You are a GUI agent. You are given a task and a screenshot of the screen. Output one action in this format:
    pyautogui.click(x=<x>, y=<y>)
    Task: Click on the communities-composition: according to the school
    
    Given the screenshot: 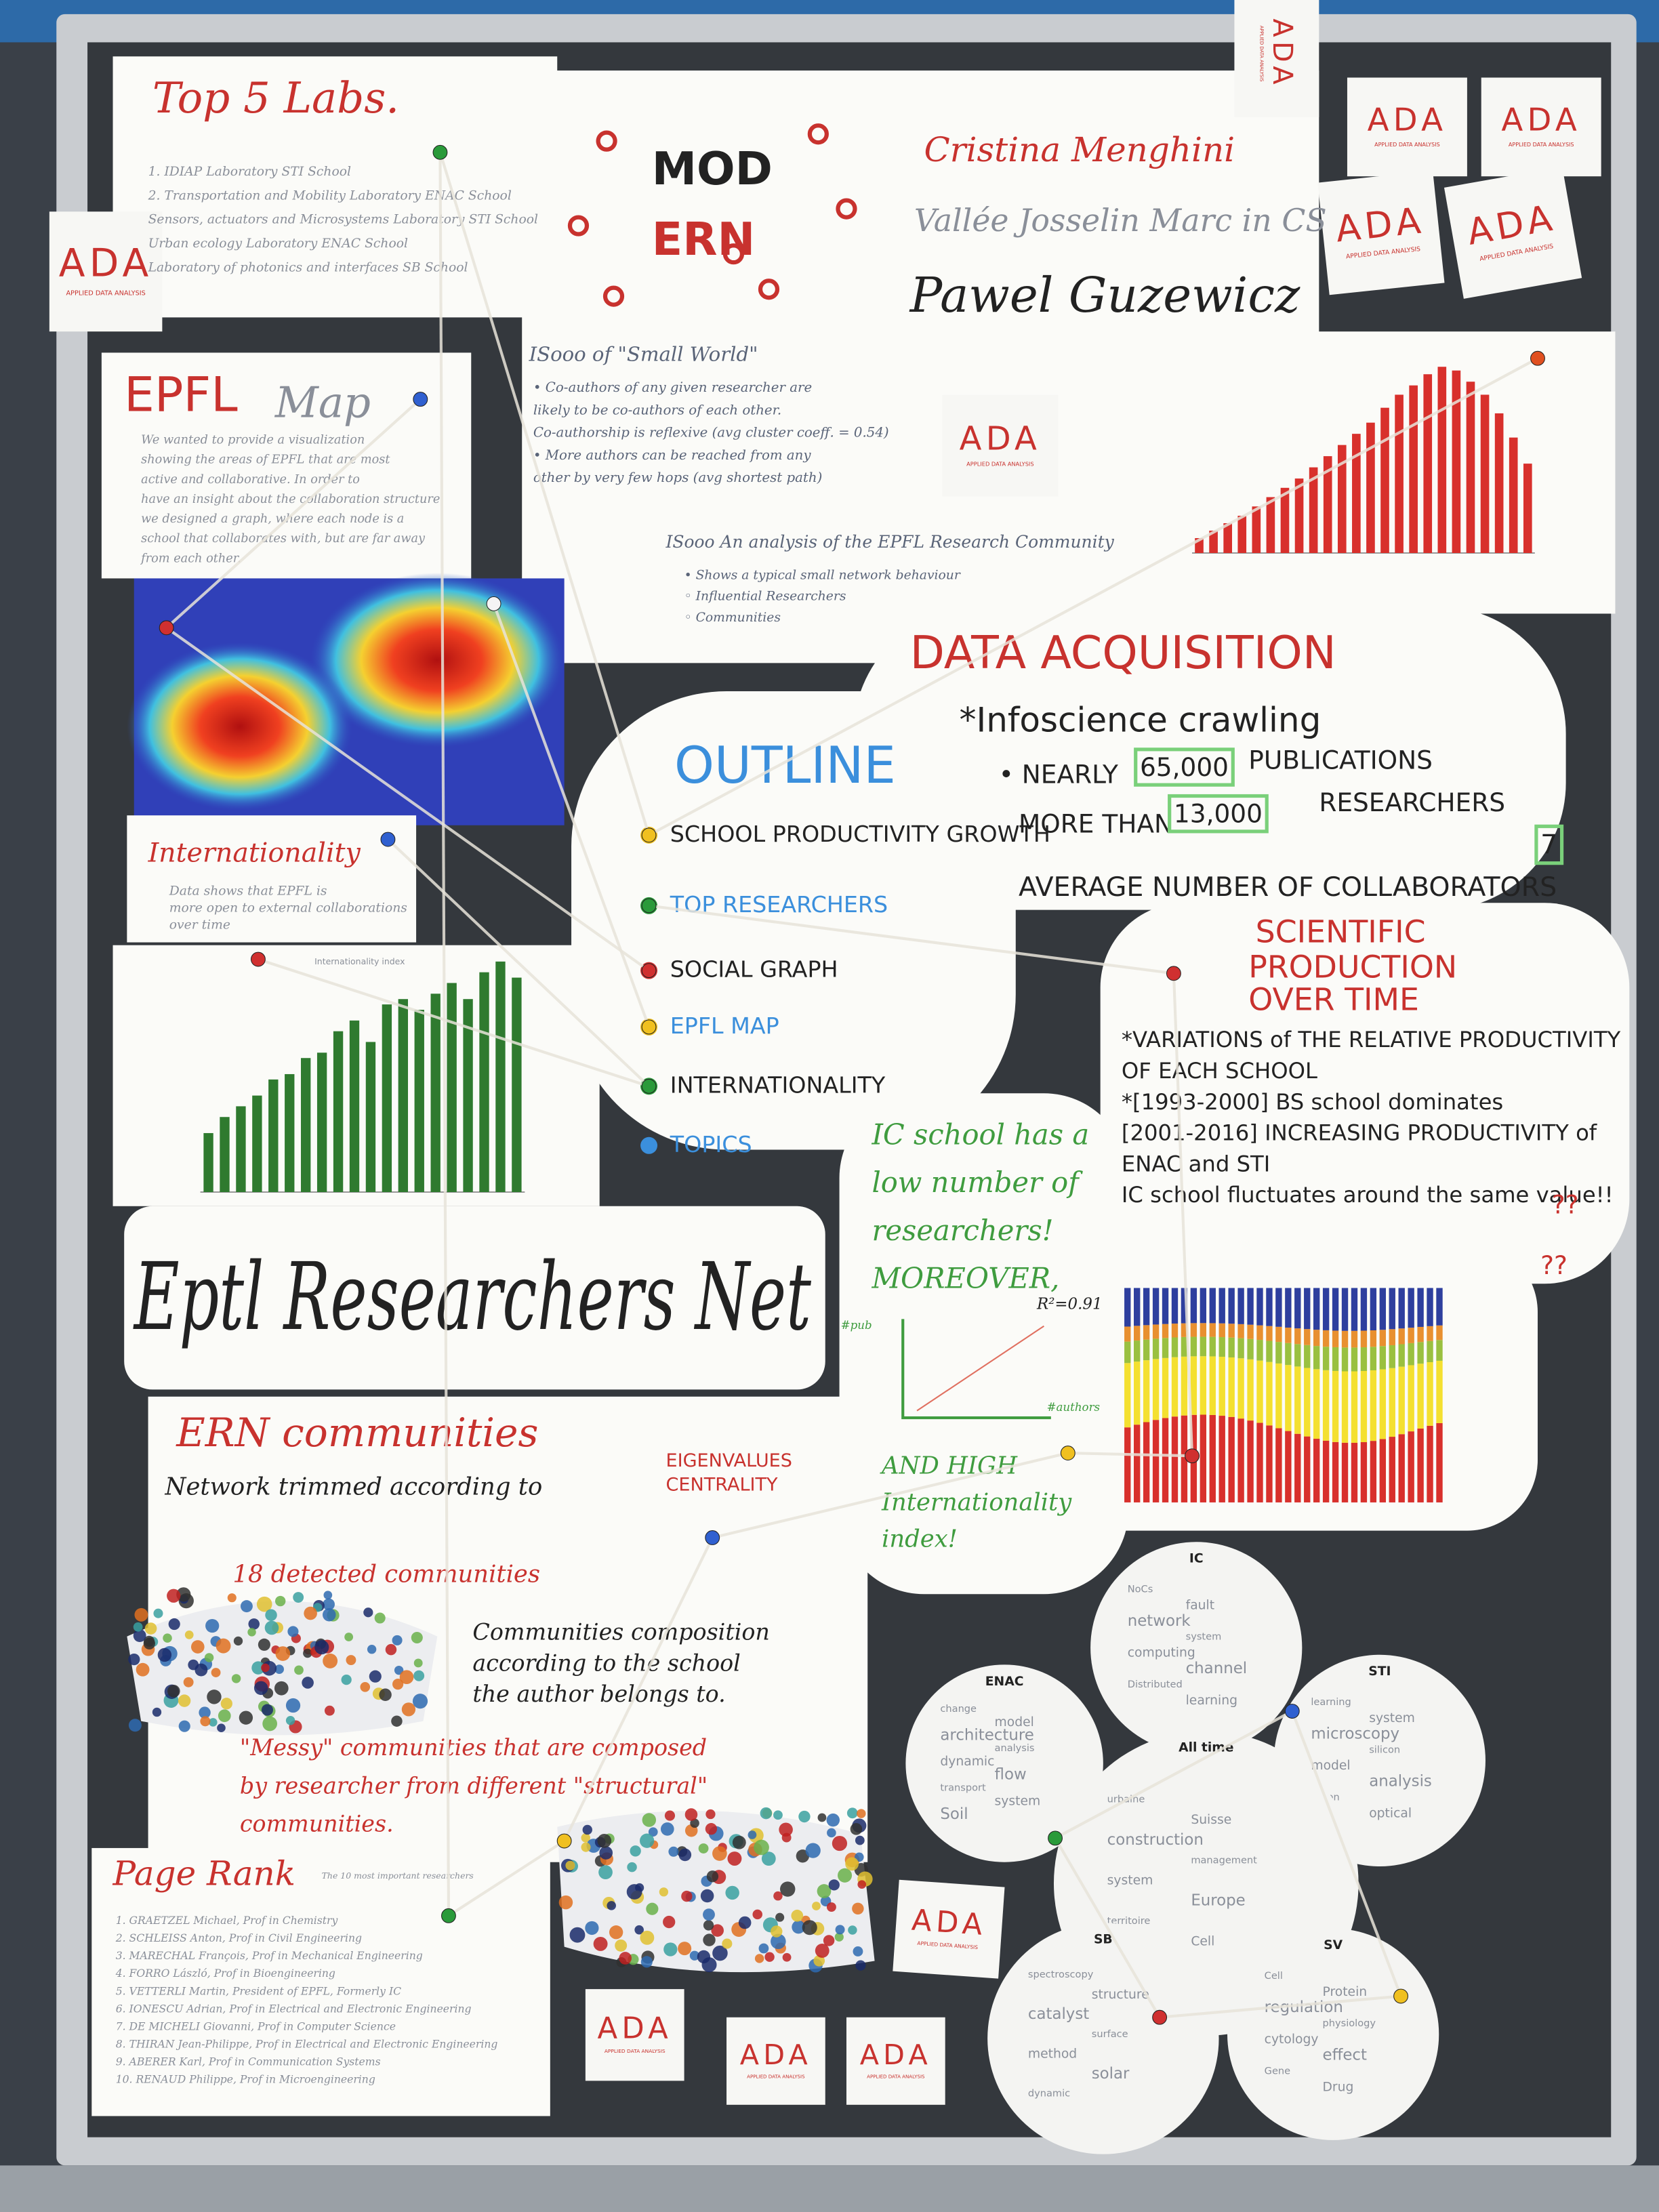 What is the action you would take?
    pyautogui.click(x=606, y=1663)
    